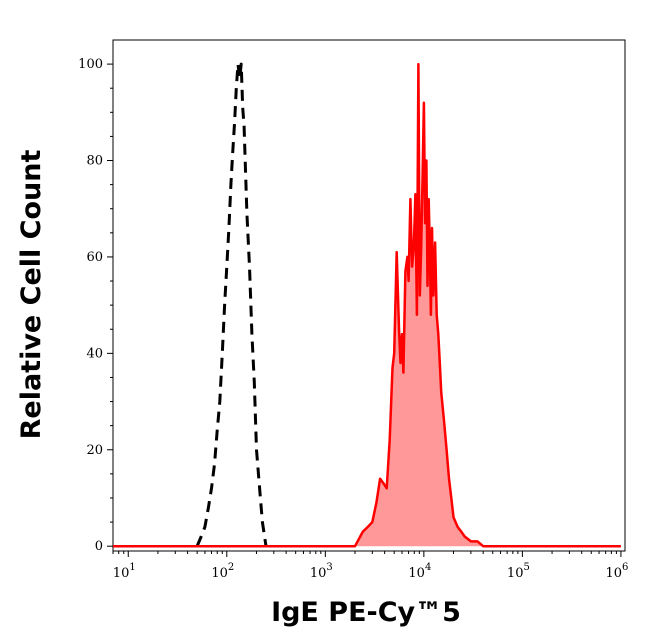 This screenshot has height=641, width=646. What do you see at coordinates (366, 612) in the screenshot?
I see `x-axis-title: IgE PE-Cy™5` at bounding box center [366, 612].